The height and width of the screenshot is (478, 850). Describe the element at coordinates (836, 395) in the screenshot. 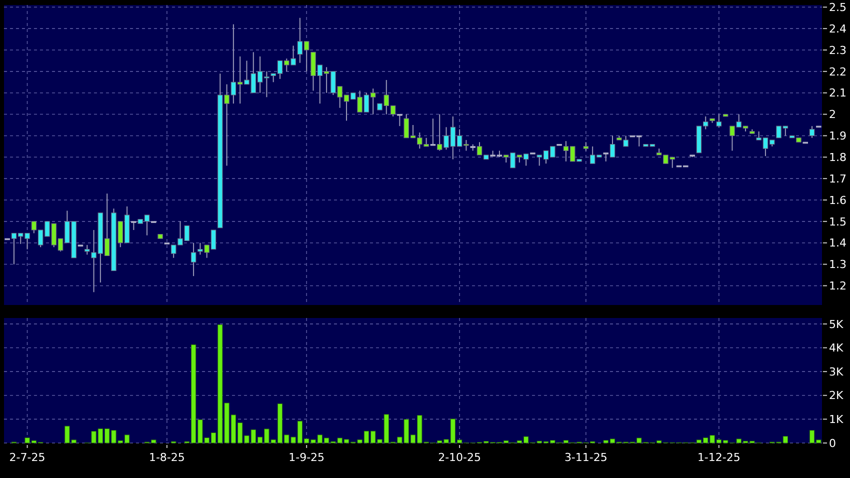

I see `y-tick-label: 2K` at that location.